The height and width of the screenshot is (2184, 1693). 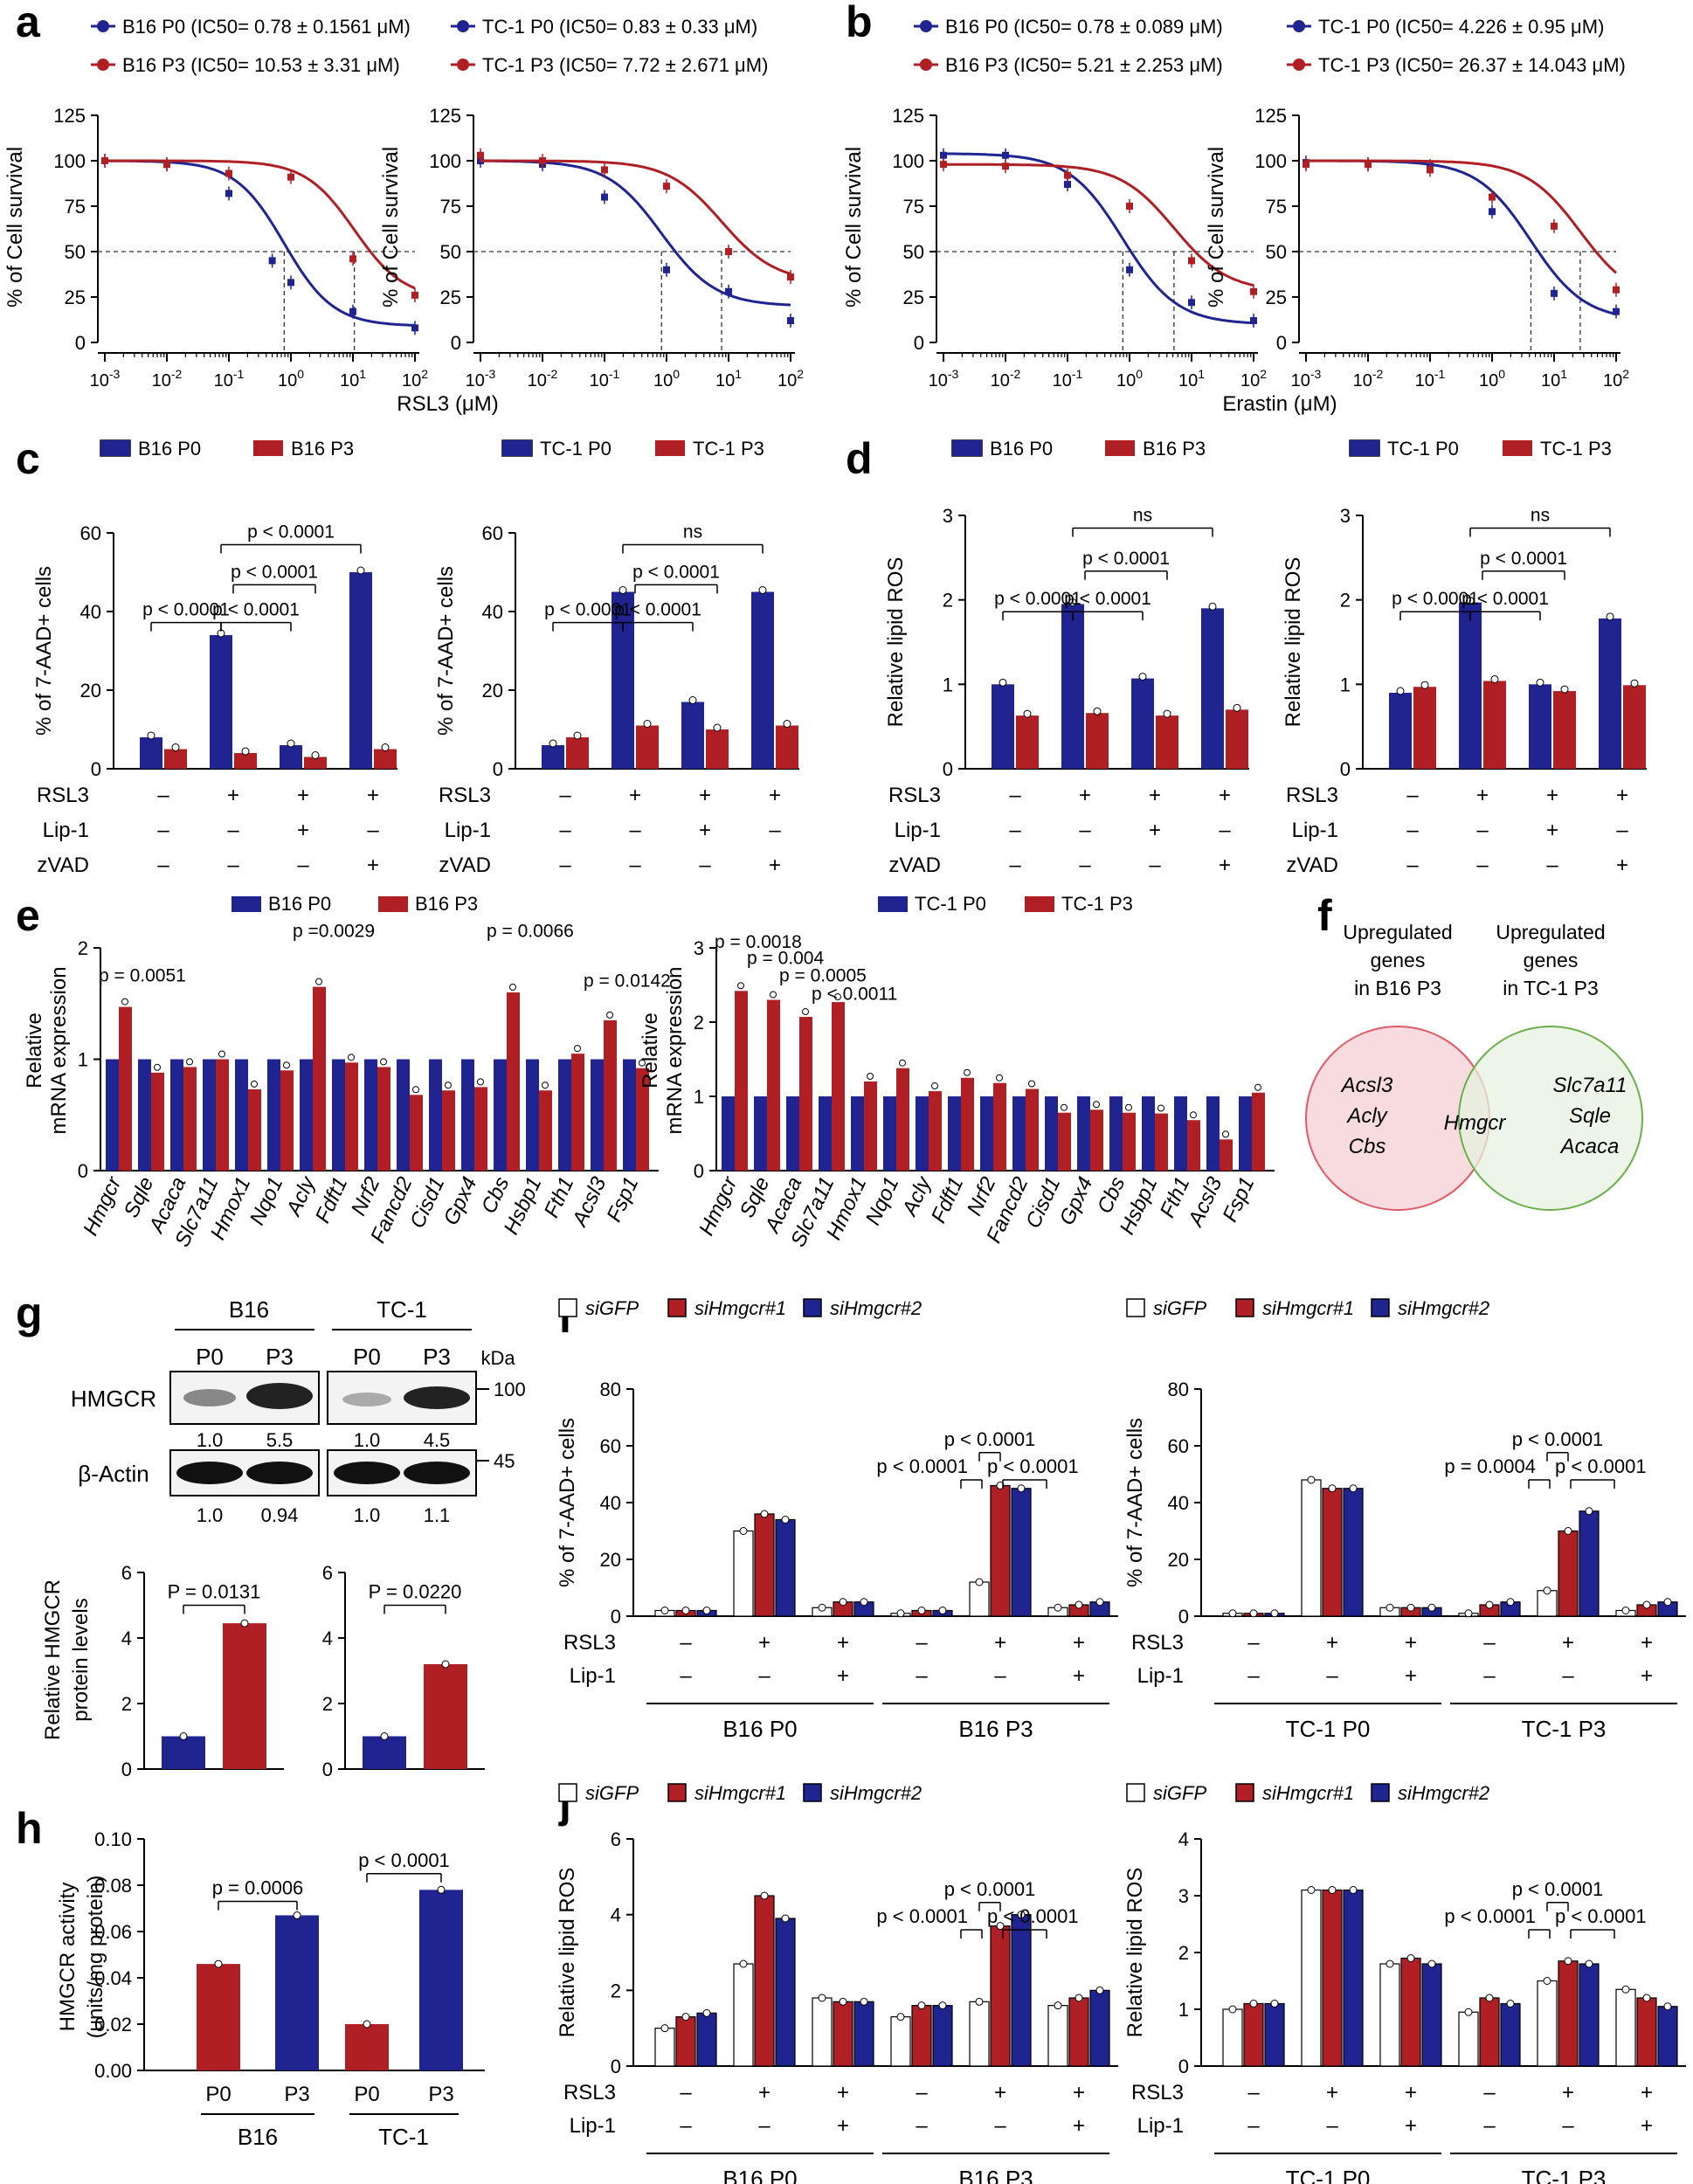 I want to click on panel-letter: a, so click(x=28, y=23).